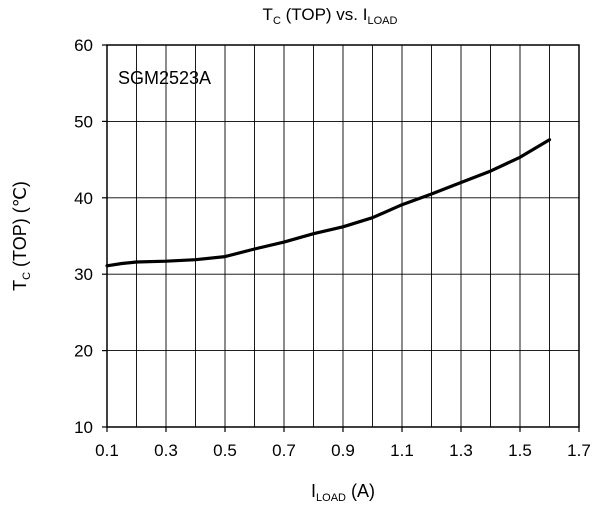 The height and width of the screenshot is (507, 605). Describe the element at coordinates (284, 450) in the screenshot. I see `x-tick-label: 0.7` at that location.